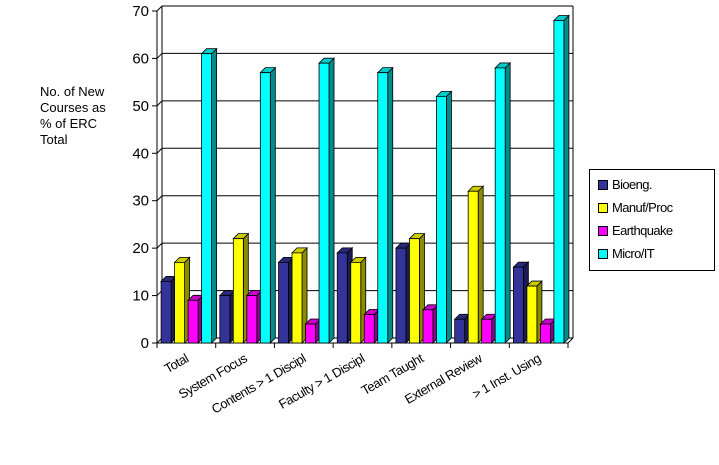 The image size is (719, 465). What do you see at coordinates (72, 91) in the screenshot?
I see `y-axis-label-line: No. of New` at bounding box center [72, 91].